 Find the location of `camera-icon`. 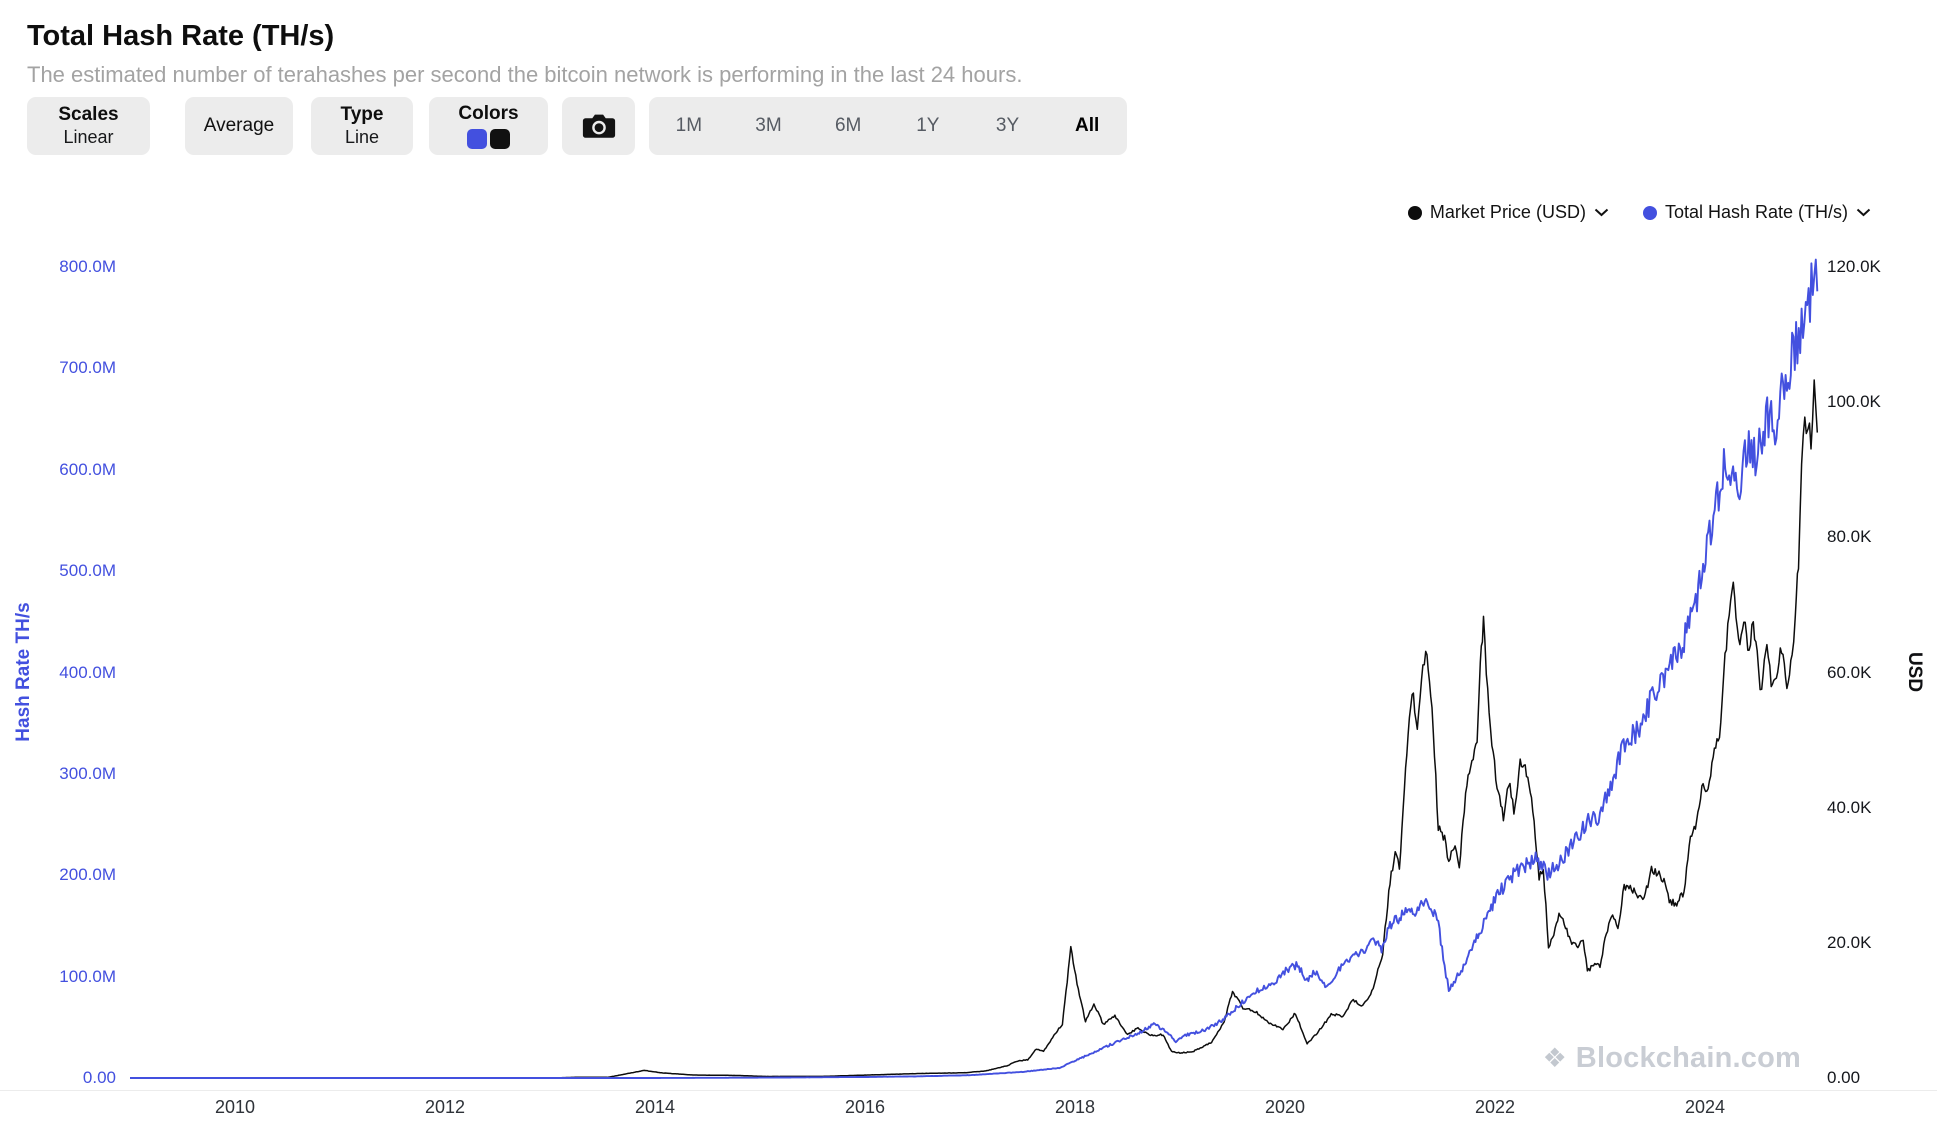

camera-icon is located at coordinates (598, 126).